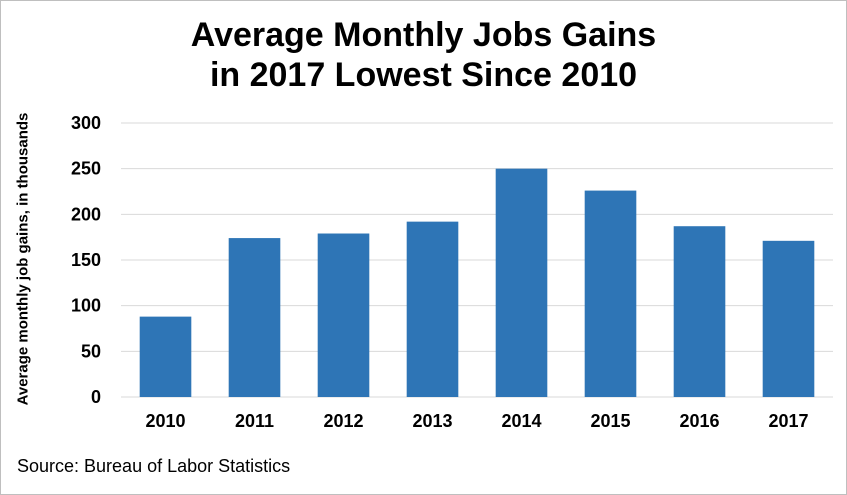  What do you see at coordinates (699, 421) in the screenshot?
I see `x-tick-label: 2016` at bounding box center [699, 421].